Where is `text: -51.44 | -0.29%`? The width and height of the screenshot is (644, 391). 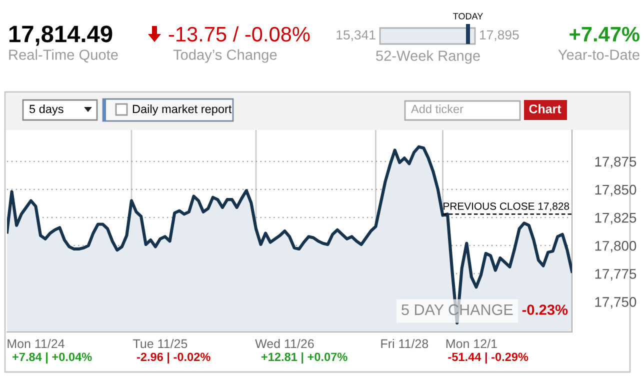 text: -51.44 | -0.29% is located at coordinates (488, 358).